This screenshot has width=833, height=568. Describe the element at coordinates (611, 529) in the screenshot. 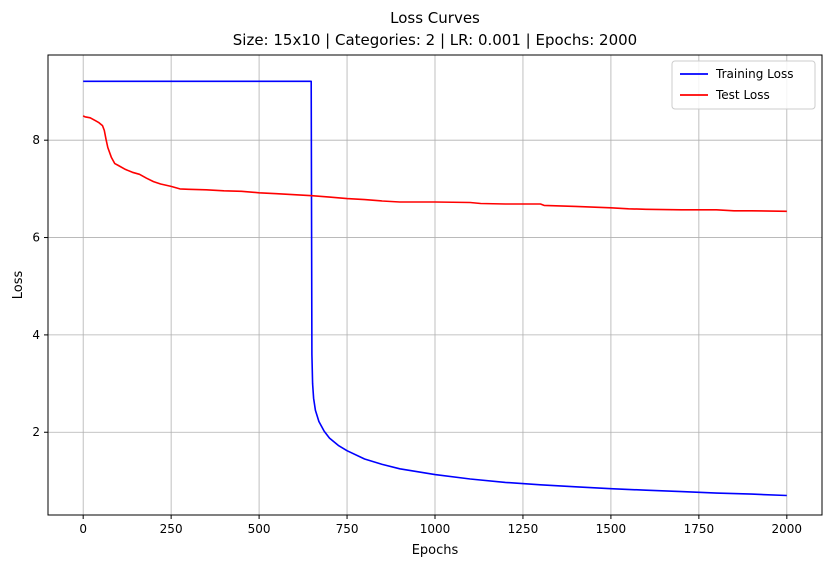

I see `x-tick-label: 1500` at that location.